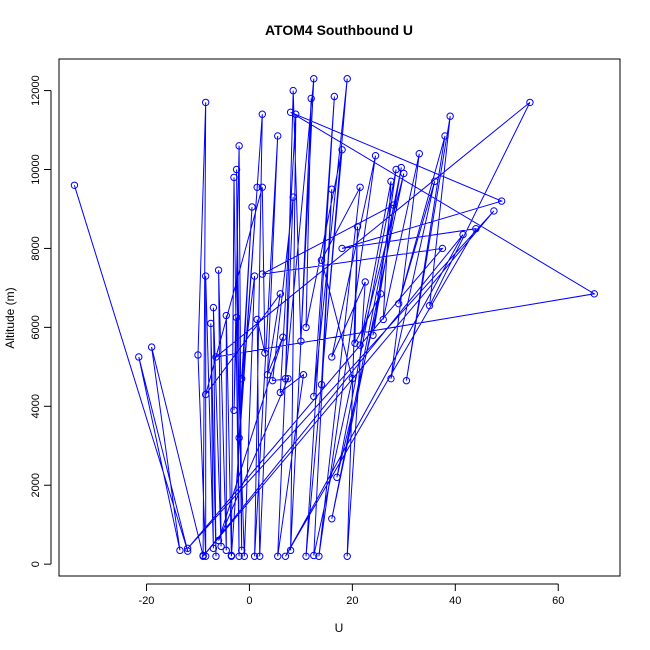 The image size is (650, 650). Describe the element at coordinates (352, 601) in the screenshot. I see `x-tick-label: 20` at that location.